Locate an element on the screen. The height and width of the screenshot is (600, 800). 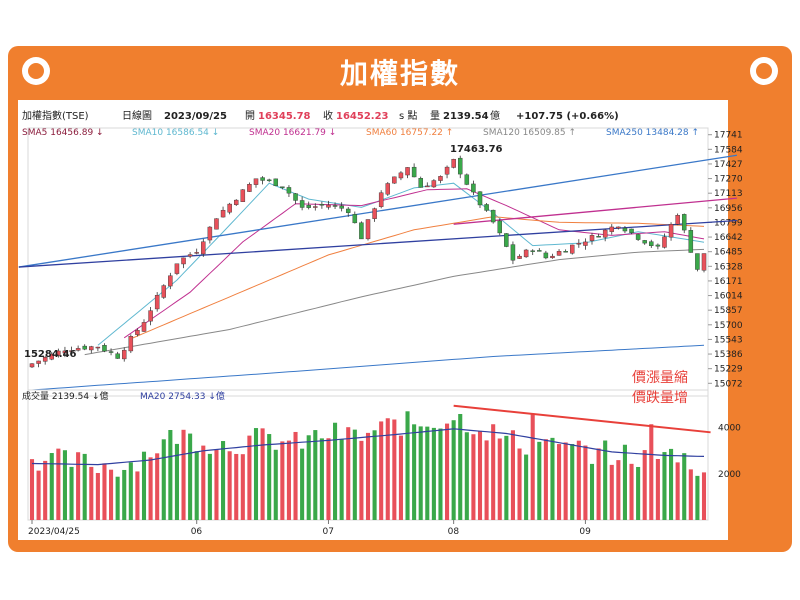
sma-legend-item: SMA5 16456.89 ↓ is located at coordinates (63, 133).